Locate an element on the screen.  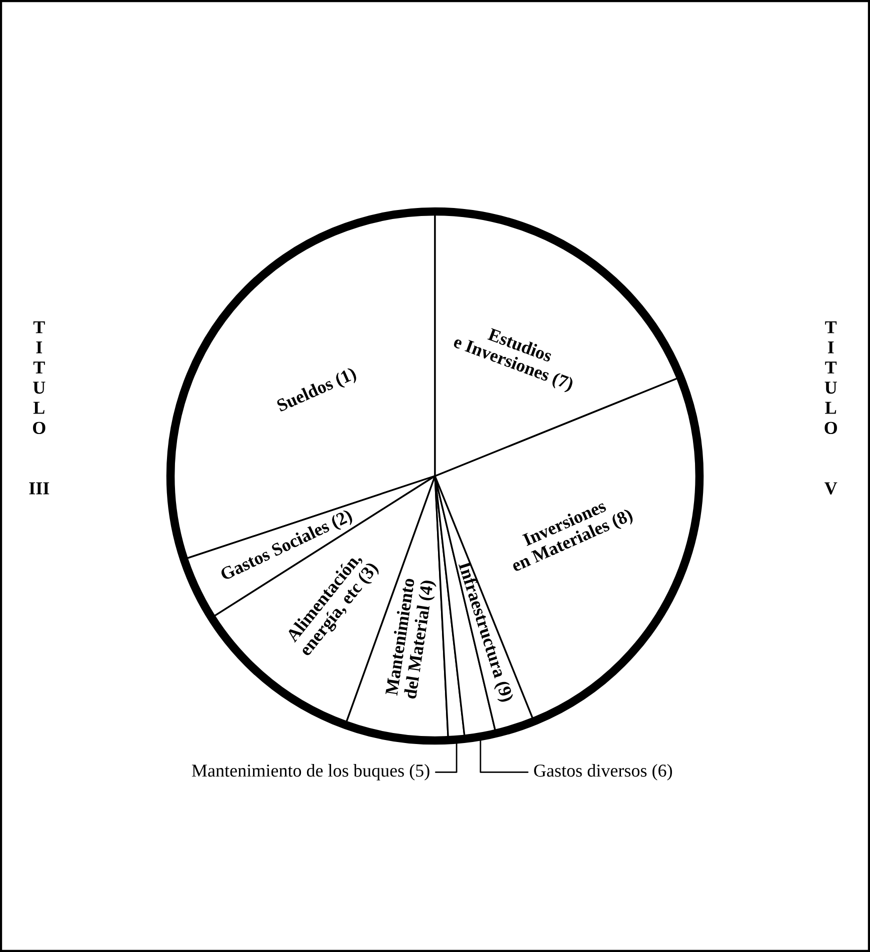
text: TITULO V is located at coordinates (831, 408).